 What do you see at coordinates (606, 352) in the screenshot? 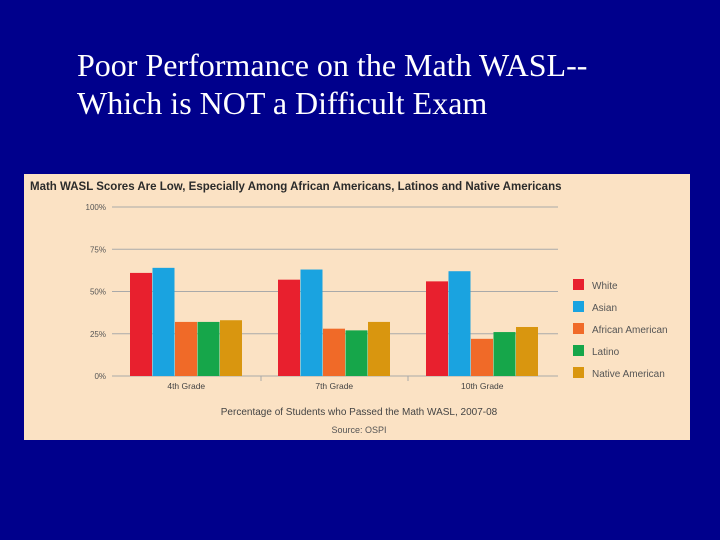
I see `legend-label: Latino` at bounding box center [606, 352].